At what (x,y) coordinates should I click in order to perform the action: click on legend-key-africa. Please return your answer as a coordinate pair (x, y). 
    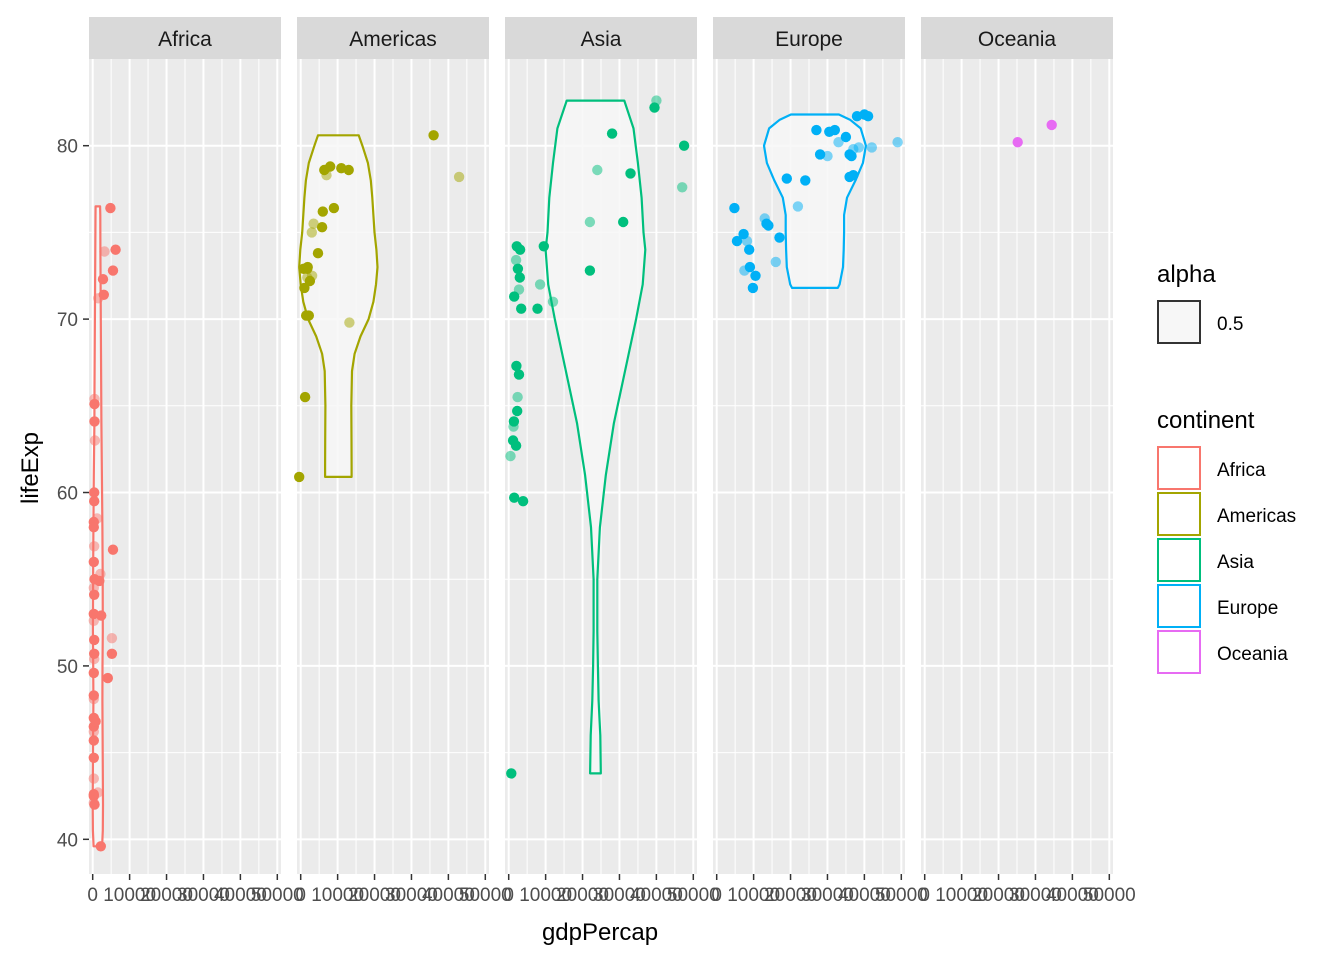
    Looking at the image, I should click on (1179, 468).